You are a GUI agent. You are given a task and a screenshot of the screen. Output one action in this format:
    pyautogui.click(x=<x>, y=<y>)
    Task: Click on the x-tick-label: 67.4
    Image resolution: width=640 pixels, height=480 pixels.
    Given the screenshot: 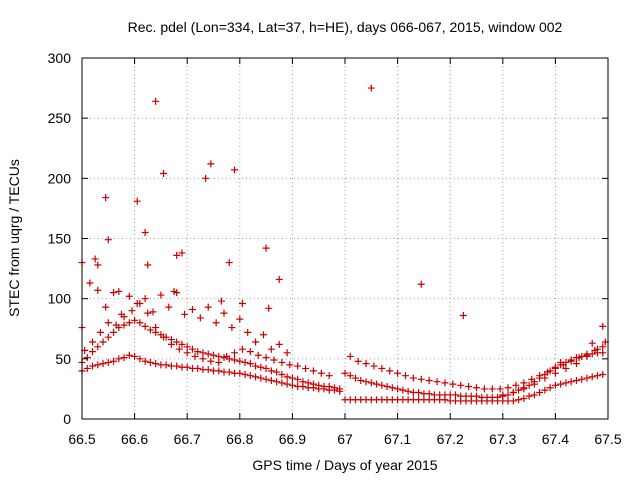 What is the action you would take?
    pyautogui.click(x=555, y=439)
    